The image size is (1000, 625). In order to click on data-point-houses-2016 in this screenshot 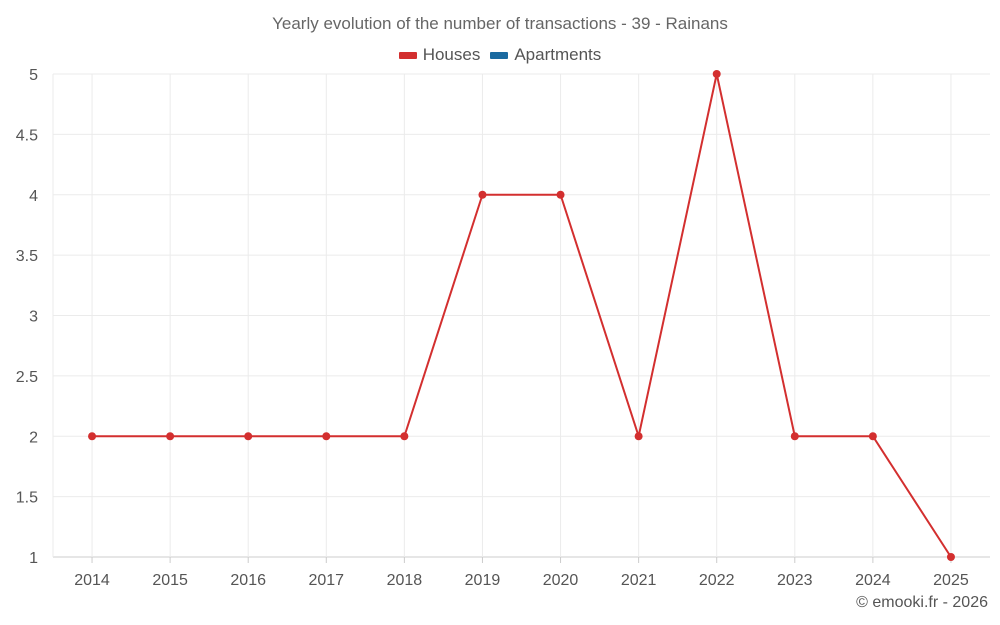, I will do `click(248, 436)`.